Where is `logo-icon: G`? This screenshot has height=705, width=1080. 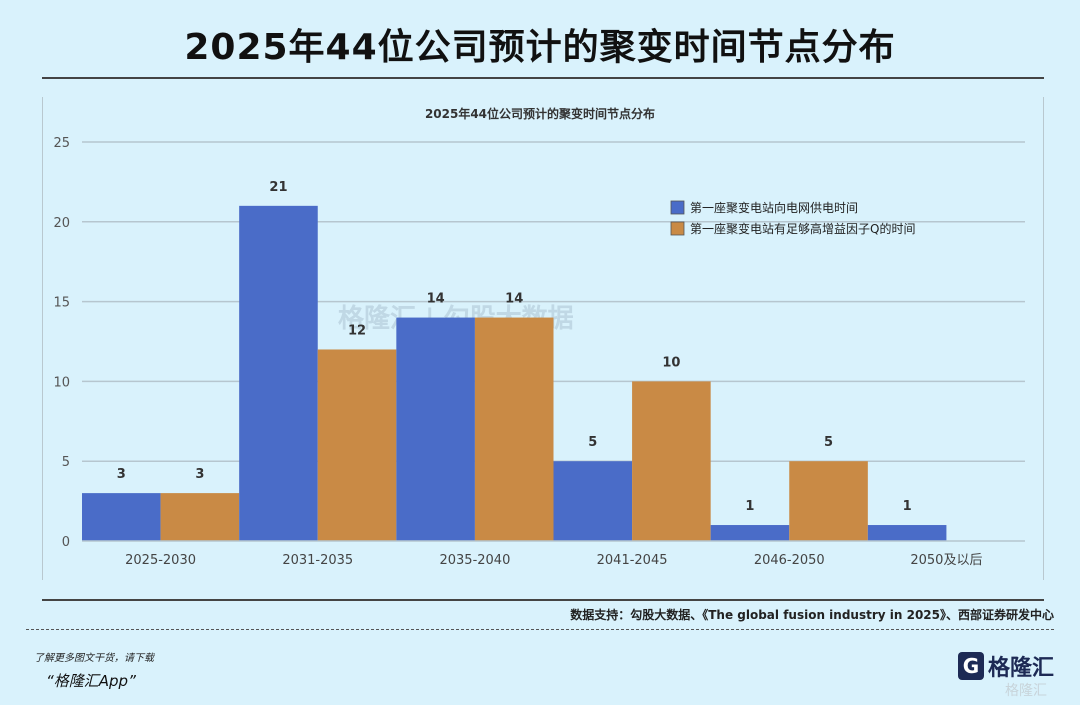
logo-icon: G is located at coordinates (971, 666).